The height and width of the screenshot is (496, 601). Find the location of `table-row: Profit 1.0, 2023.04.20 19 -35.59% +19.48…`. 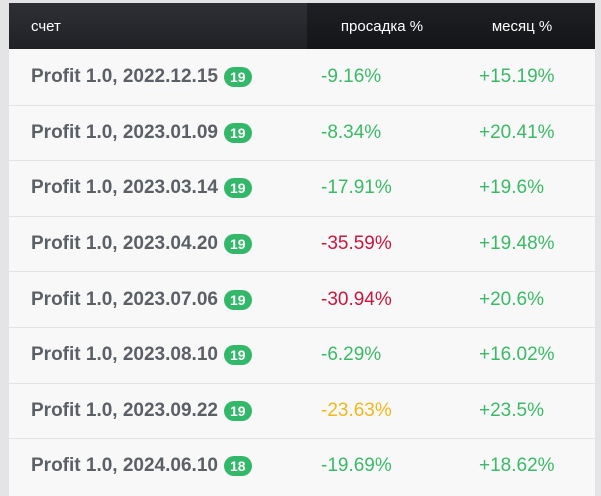

table-row: Profit 1.0, 2023.04.20 19 -35.59% +19.48… is located at coordinates (302, 243).